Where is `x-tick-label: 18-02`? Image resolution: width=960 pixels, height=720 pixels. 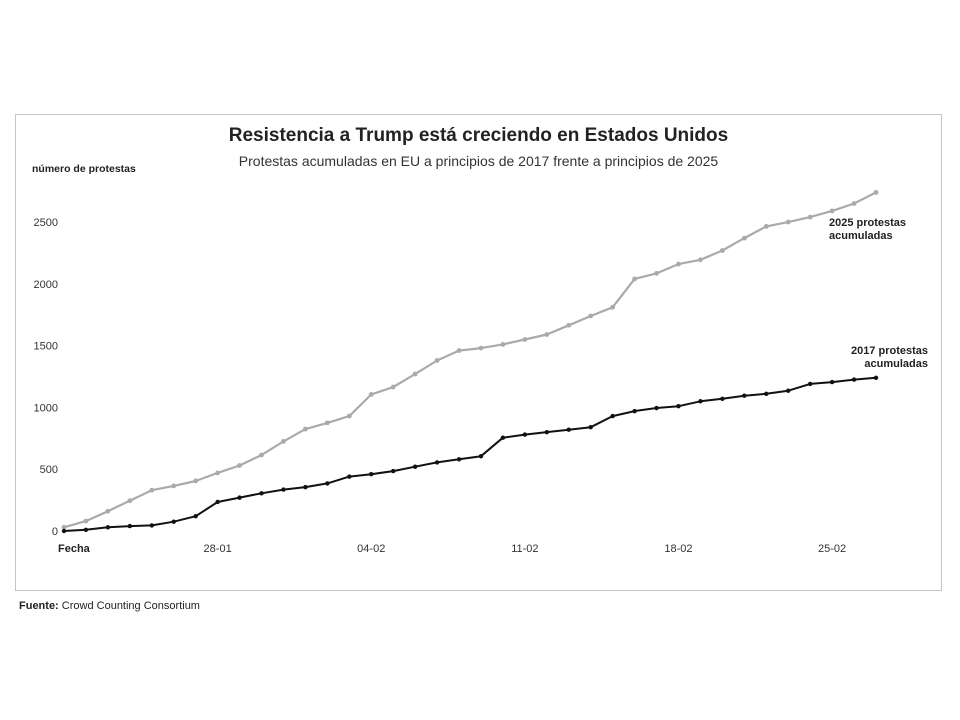 x-tick-label: 18-02 is located at coordinates (678, 549).